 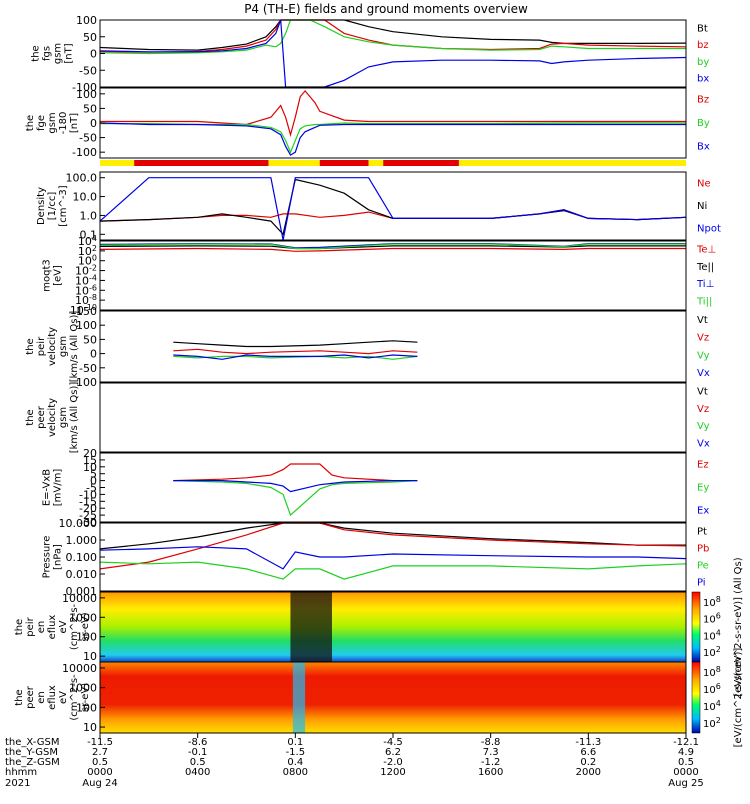 I want to click on x-row-value: -2.0, so click(x=393, y=762).